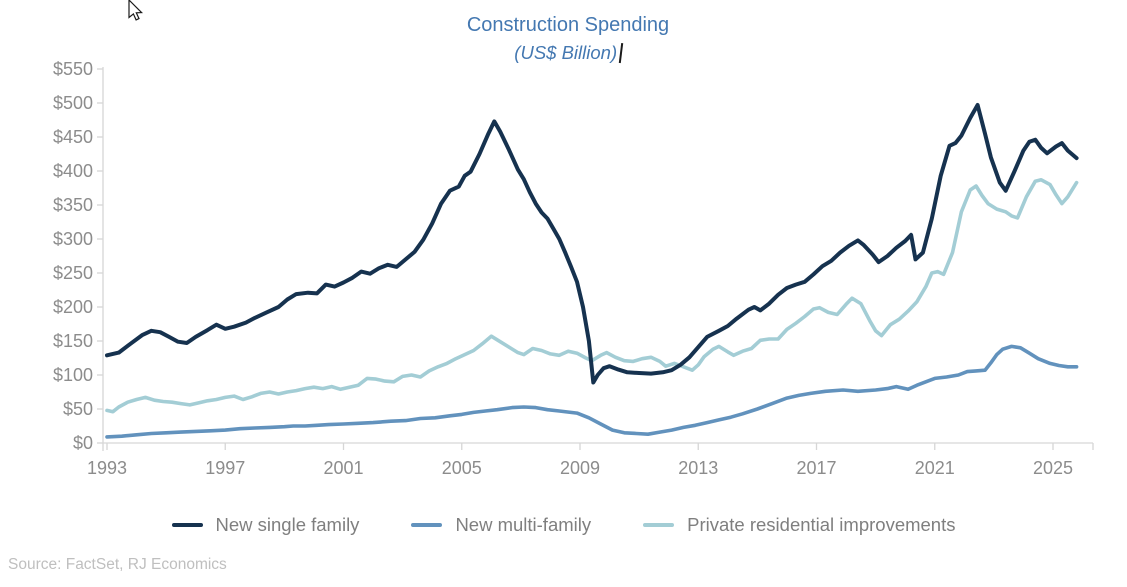 Image resolution: width=1127 pixels, height=587 pixels. Describe the element at coordinates (73, 341) in the screenshot. I see `y-tick-label: $150` at that location.